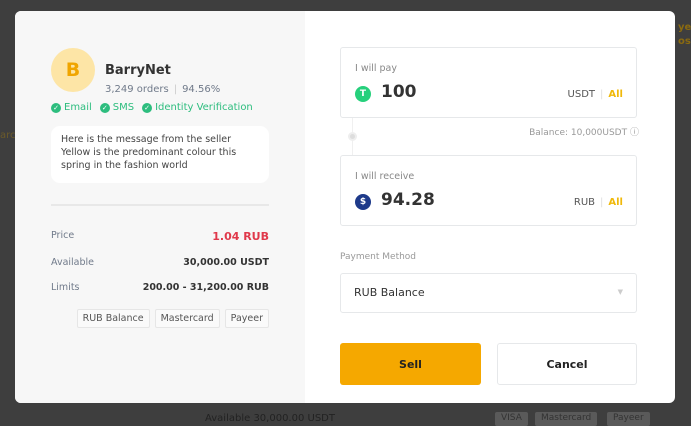  I want to click on sell-button: Sell, so click(410, 364).